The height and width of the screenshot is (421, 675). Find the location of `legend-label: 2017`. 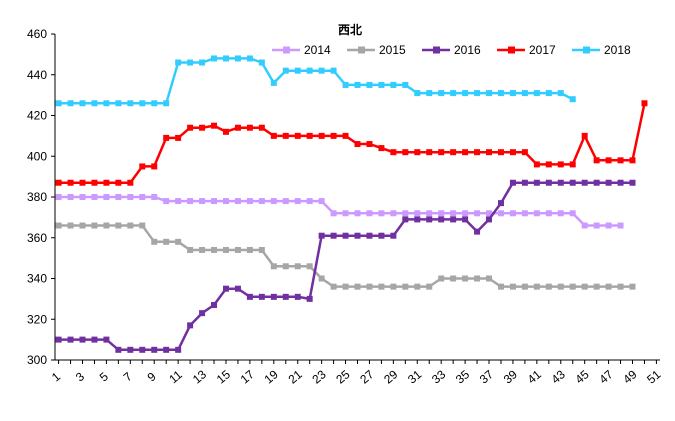

legend-label: 2017 is located at coordinates (542, 50).